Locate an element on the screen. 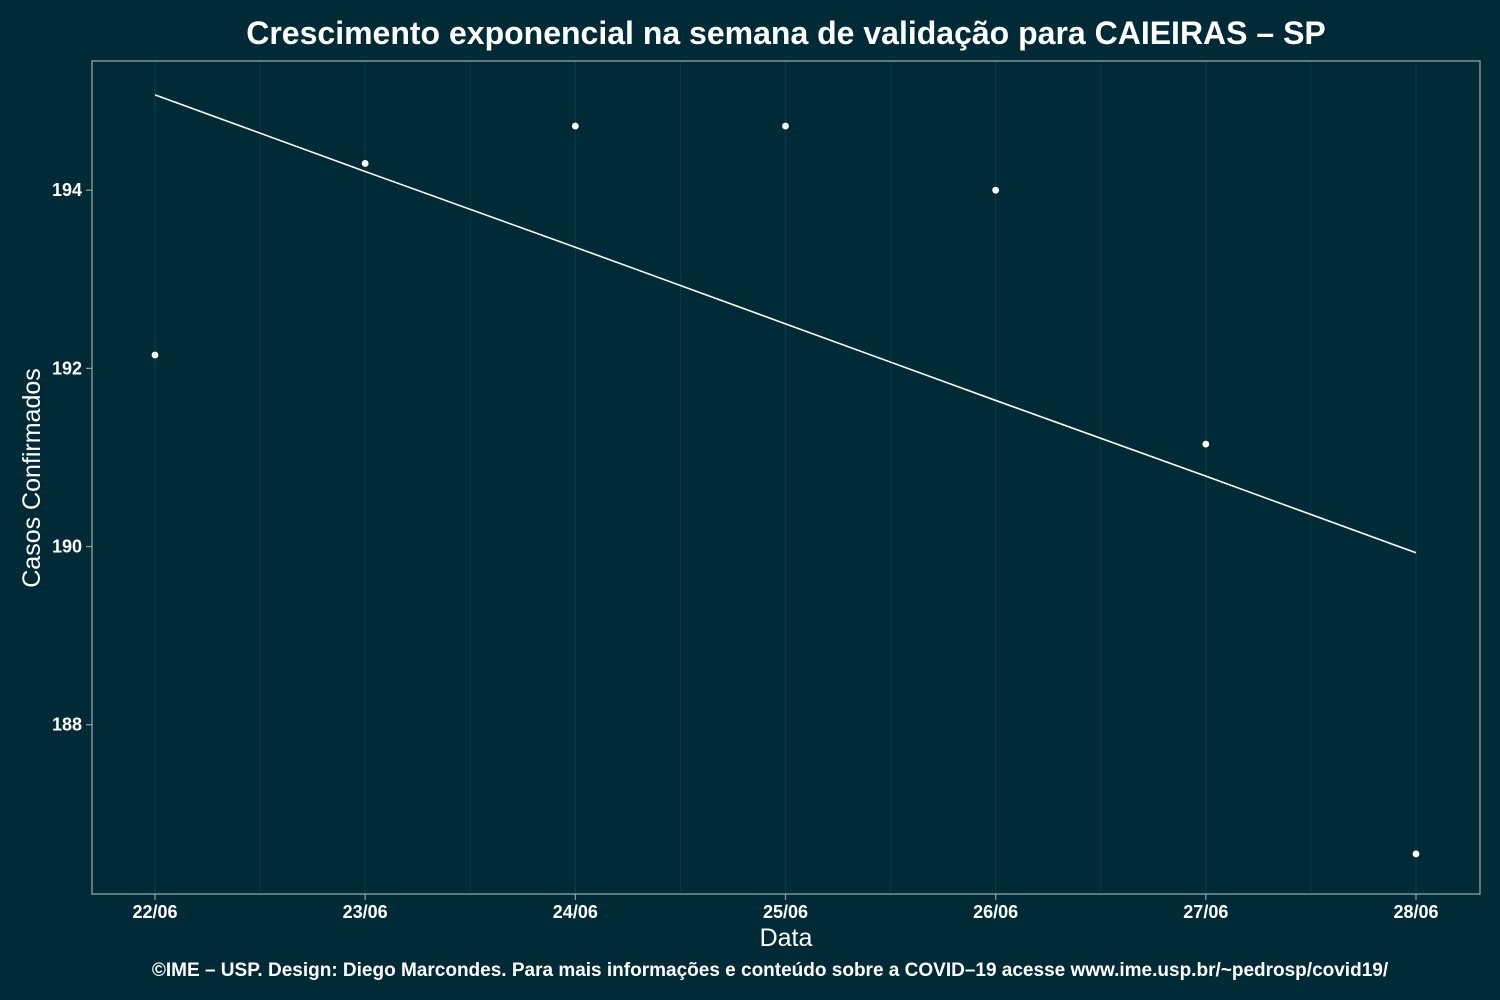  x-tick-label: 26/06 is located at coordinates (995, 912).